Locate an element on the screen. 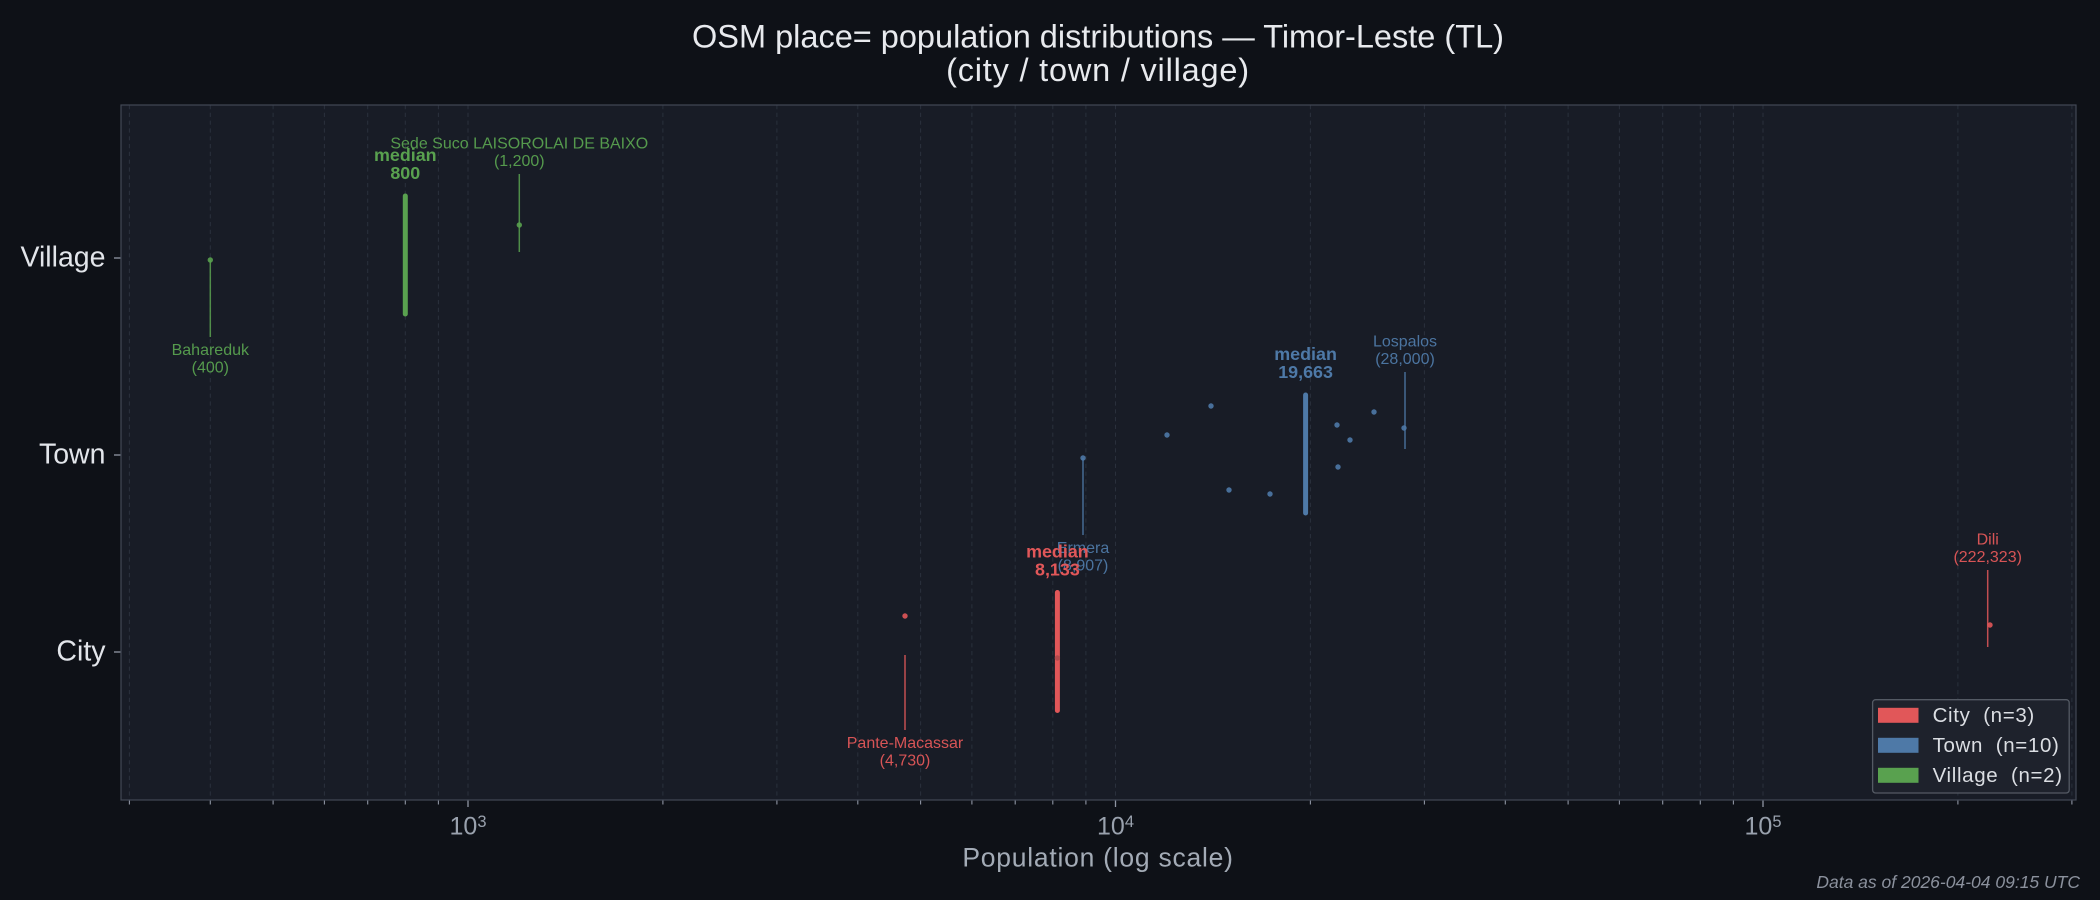 This screenshot has height=900, width=2100. svg-text: 19,663 is located at coordinates (1305, 372).